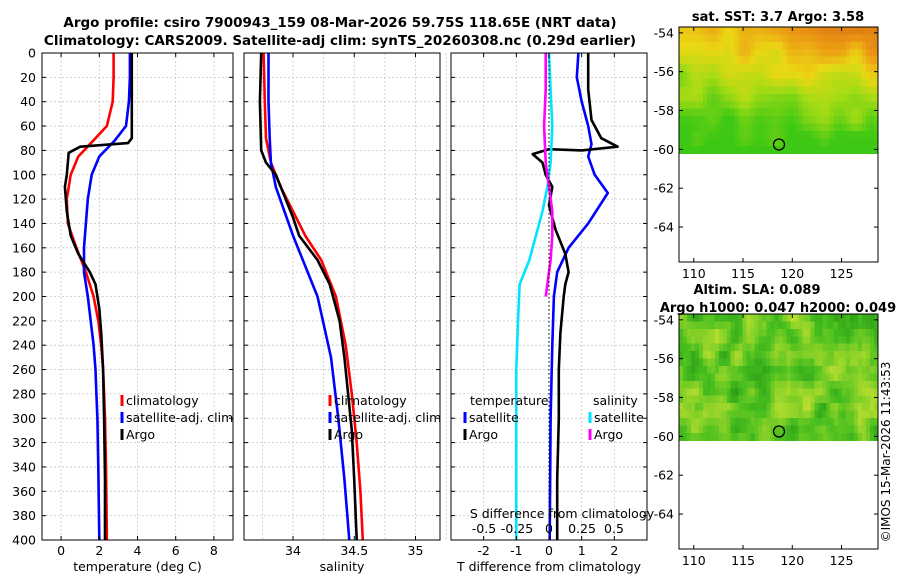  Describe the element at coordinates (664, 71) in the screenshot. I see `y-tick-label: -56` at that location.